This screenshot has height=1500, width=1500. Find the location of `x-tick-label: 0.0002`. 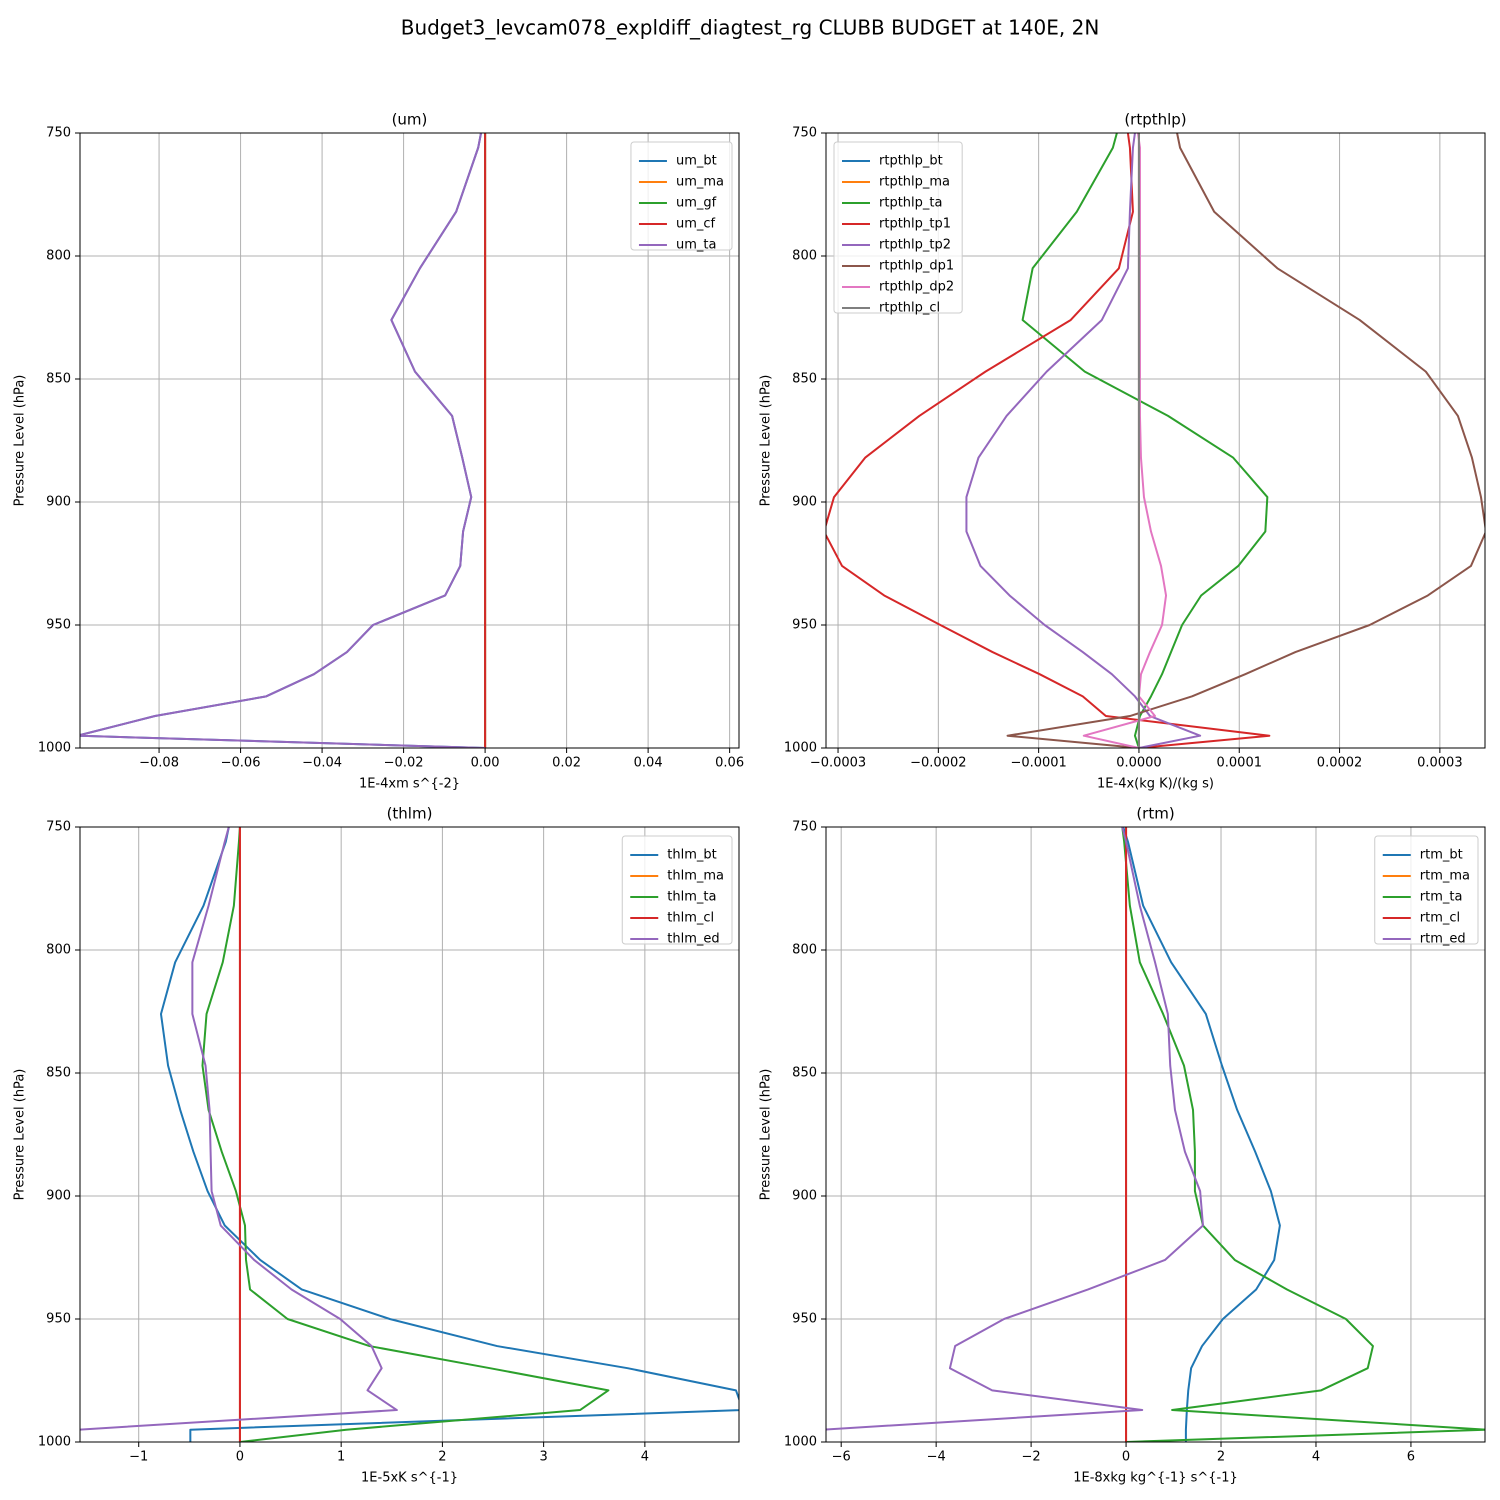

x-tick-label: 0.0002 is located at coordinates (1340, 763).